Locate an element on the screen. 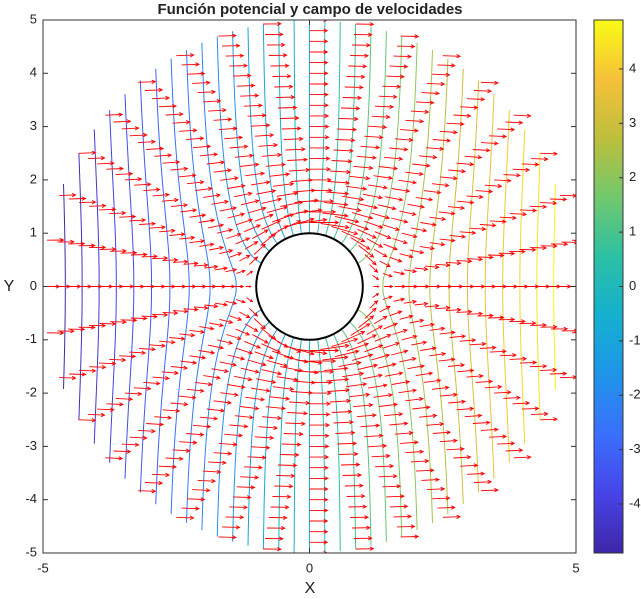 This screenshot has height=599, width=641. cylinder is located at coordinates (309, 286).